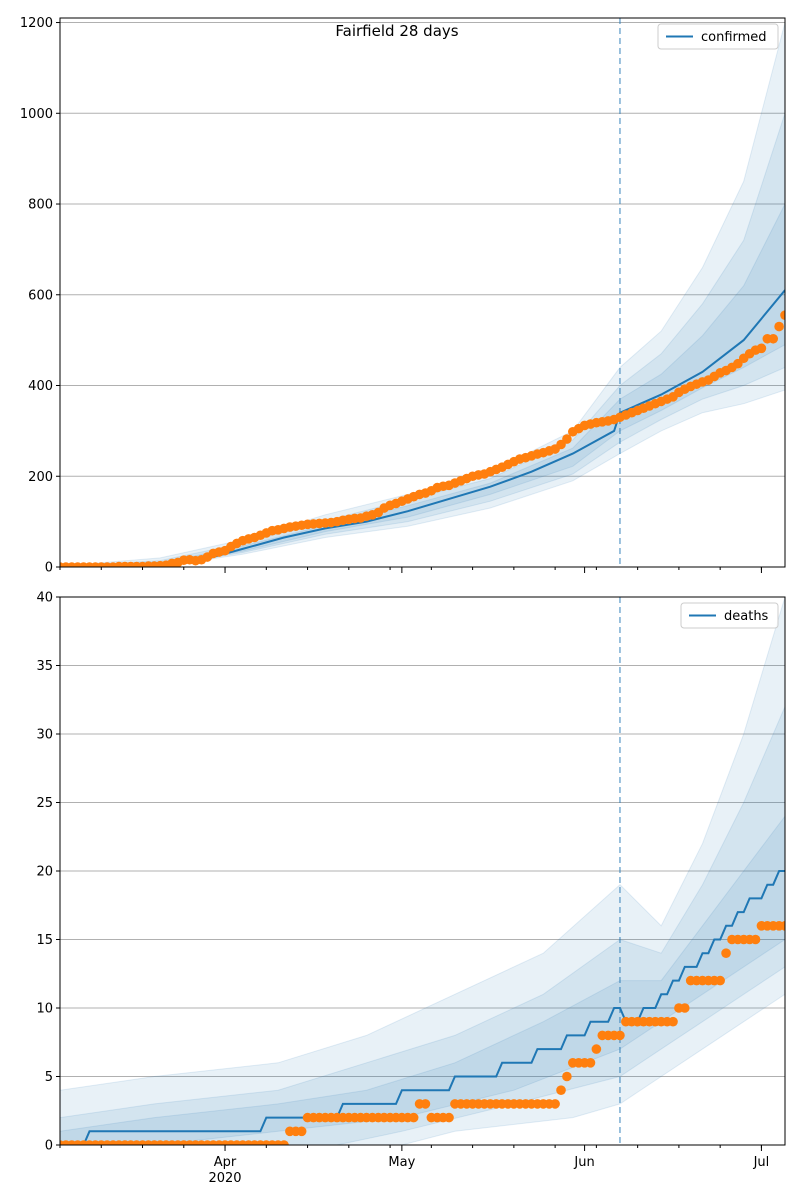 The height and width of the screenshot is (1200, 800). I want to click on y-tick-label: 1000, so click(36, 114).